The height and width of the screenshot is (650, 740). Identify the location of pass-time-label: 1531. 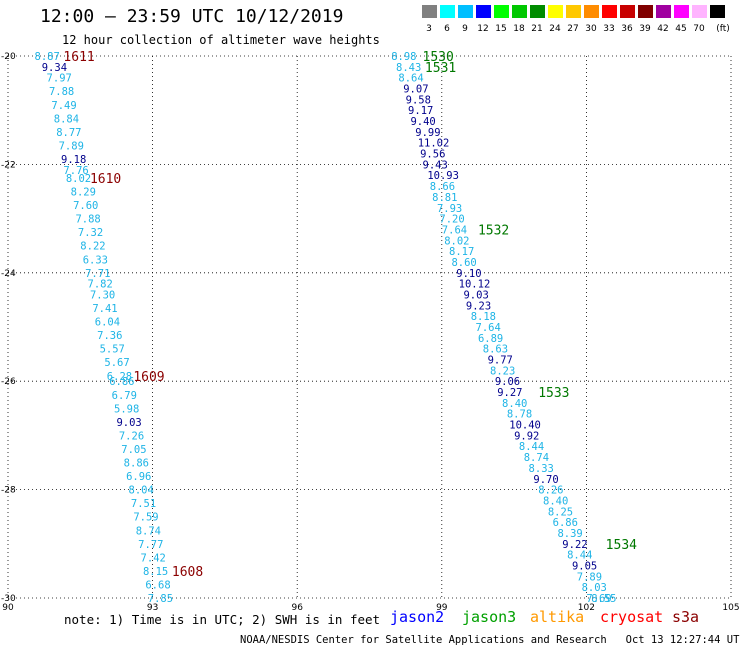
(440, 68).